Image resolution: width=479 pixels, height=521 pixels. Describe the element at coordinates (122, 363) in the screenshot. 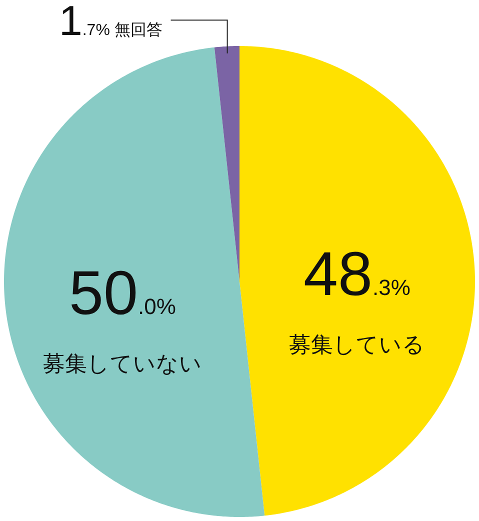

I see `slice-label: 募集していない` at that location.